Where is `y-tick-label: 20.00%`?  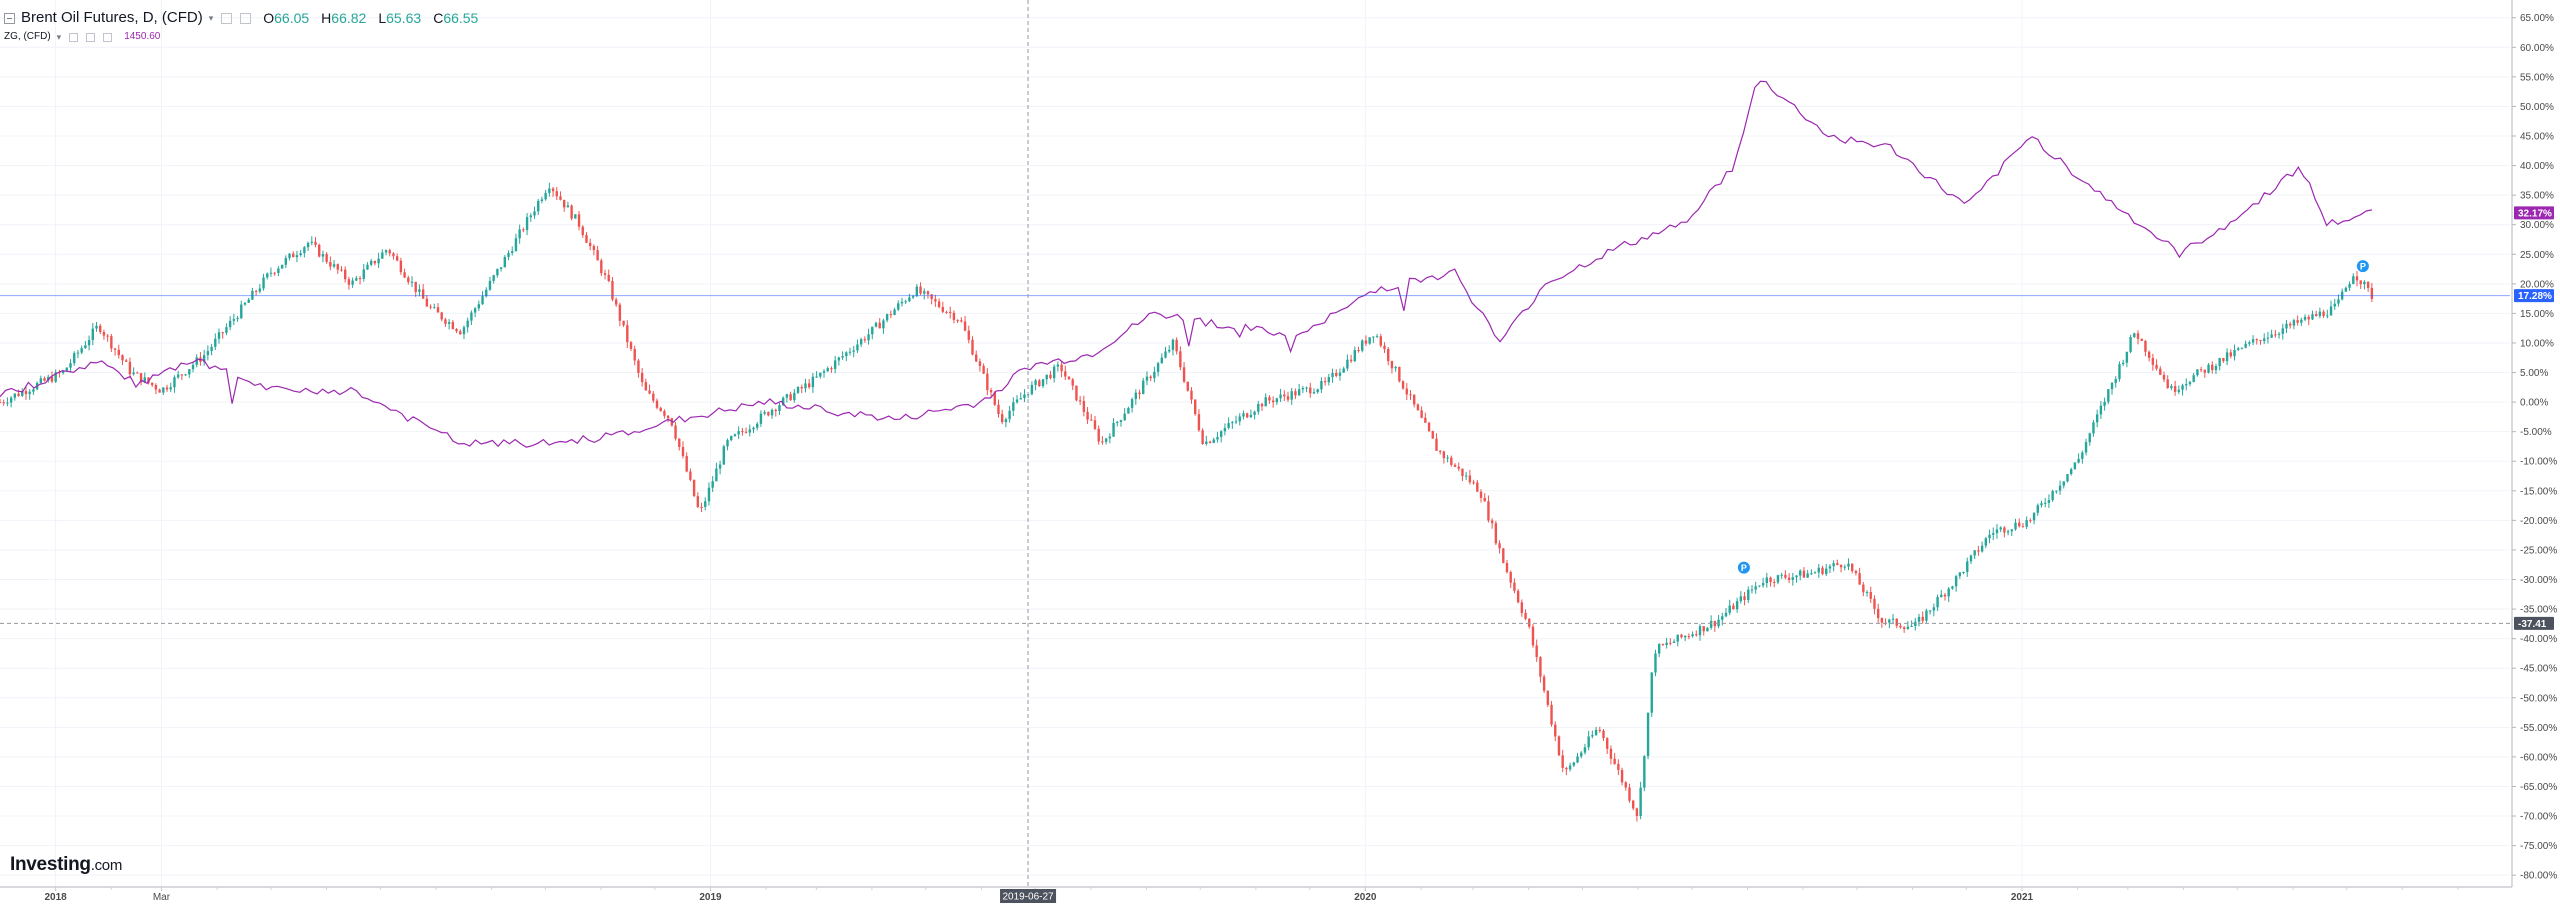 y-tick-label: 20.00% is located at coordinates (2537, 284).